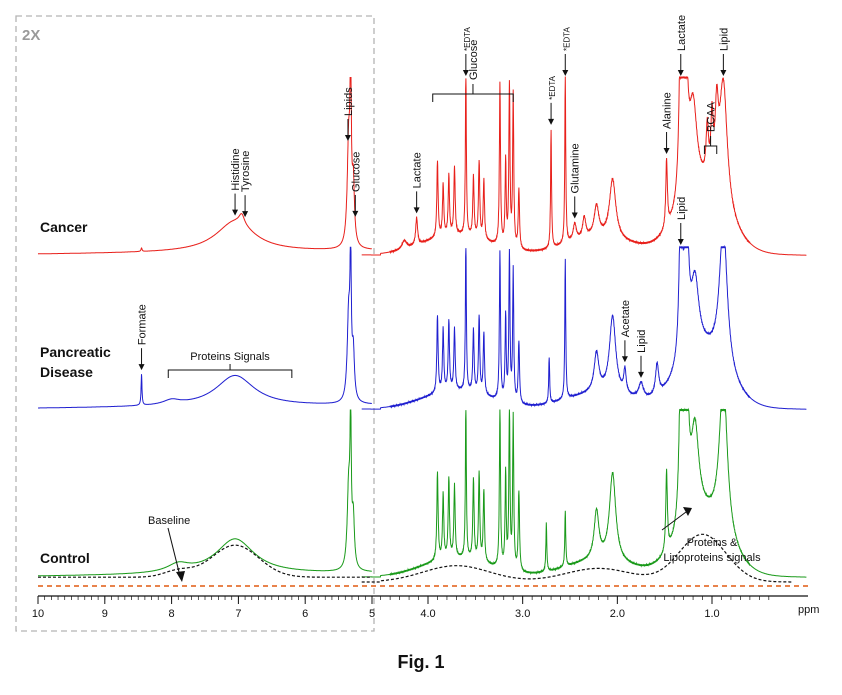 The height and width of the screenshot is (695, 842). Describe the element at coordinates (626, 318) in the screenshot. I see `annotation-label: Acetate` at that location.